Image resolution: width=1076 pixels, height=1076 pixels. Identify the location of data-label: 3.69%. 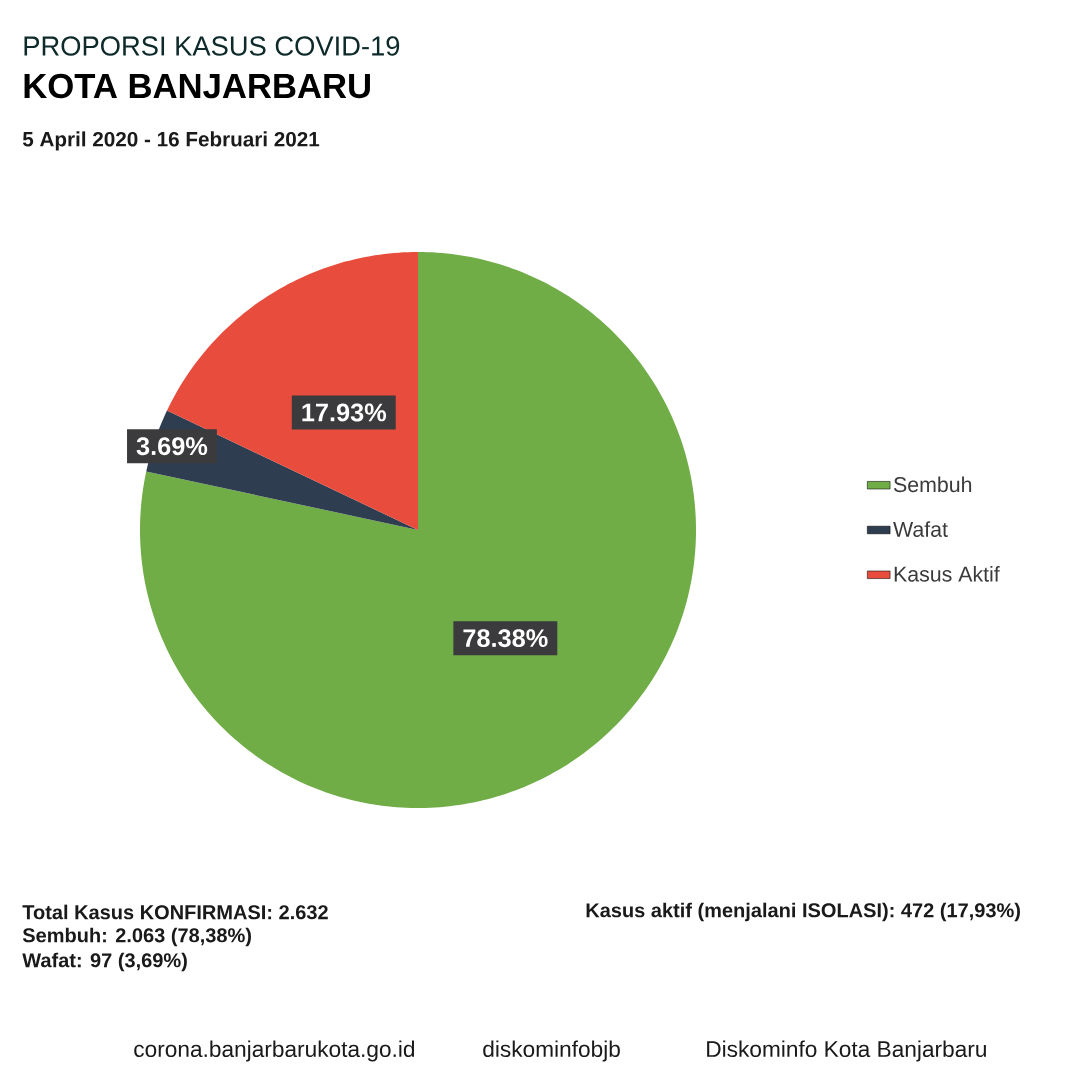
(172, 446).